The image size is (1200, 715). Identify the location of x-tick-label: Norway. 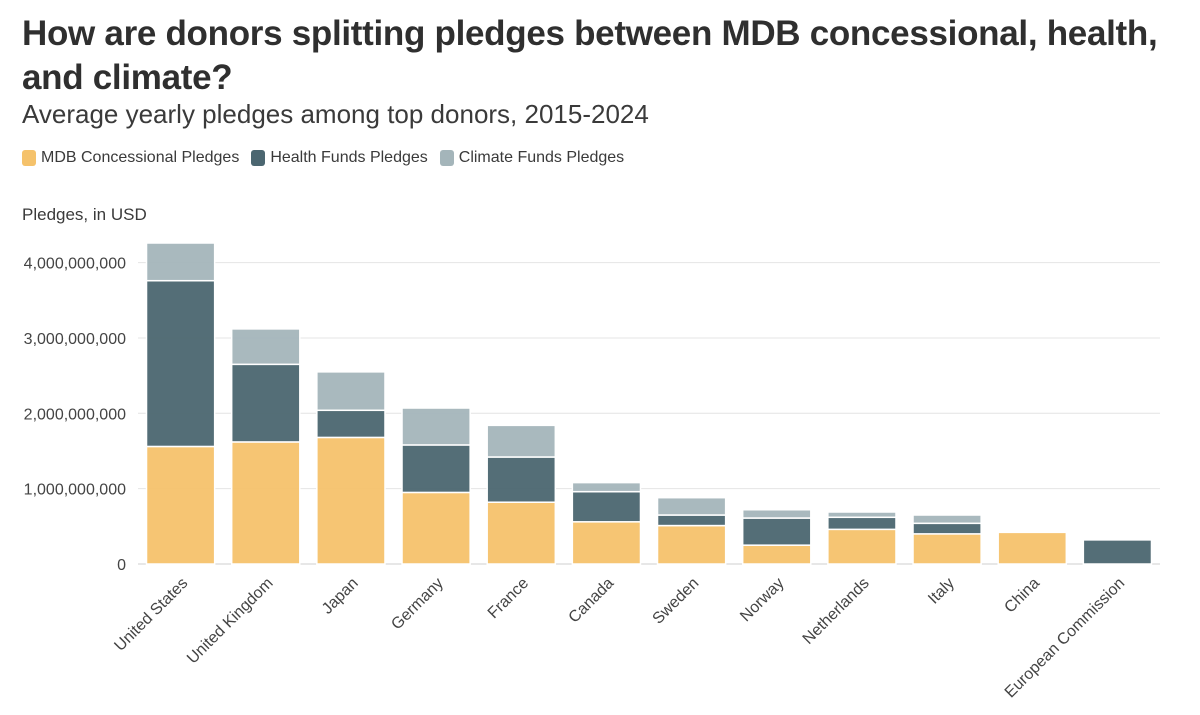
(762, 600).